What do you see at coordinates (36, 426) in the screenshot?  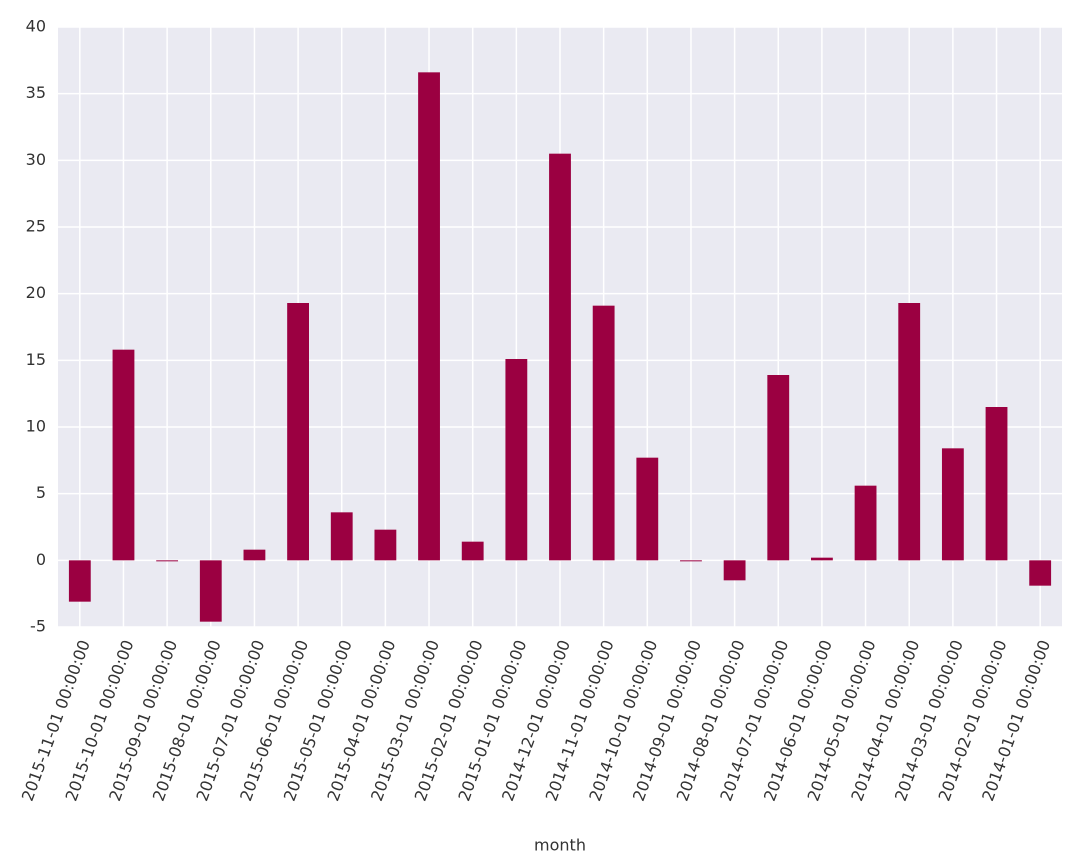 I see `y-tick-label: 10` at bounding box center [36, 426].